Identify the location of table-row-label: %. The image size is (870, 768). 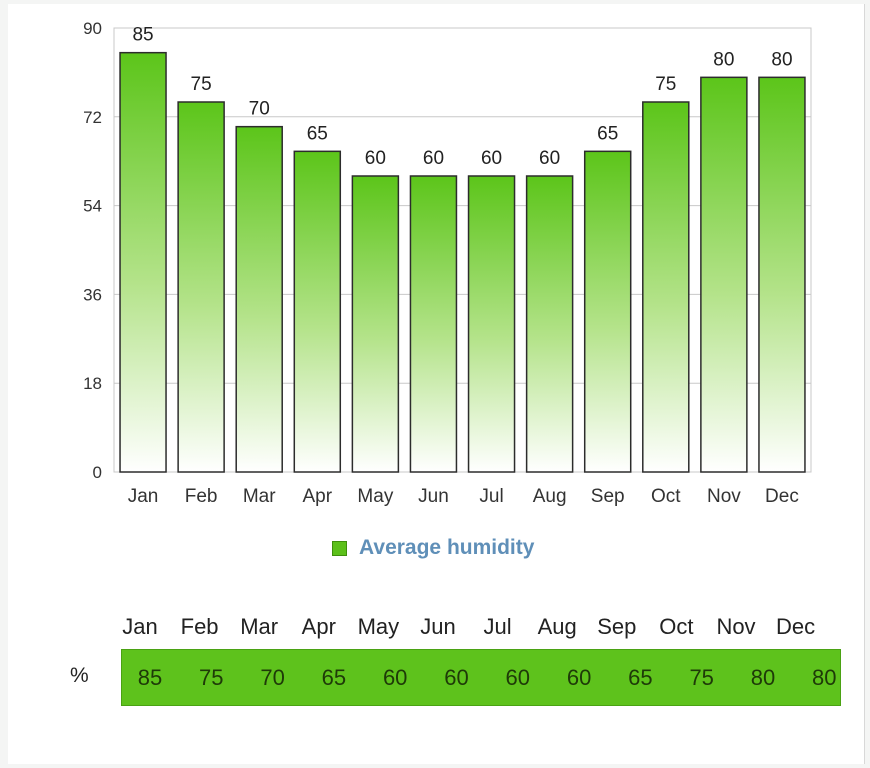
(79, 675).